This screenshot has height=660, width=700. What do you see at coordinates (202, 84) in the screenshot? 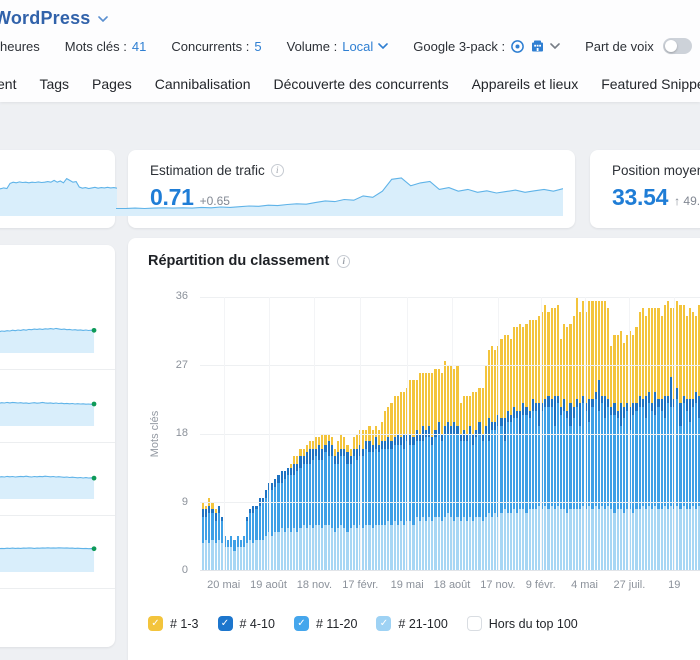
I see `tab-cannibalisation: Cannibalisation` at bounding box center [202, 84].